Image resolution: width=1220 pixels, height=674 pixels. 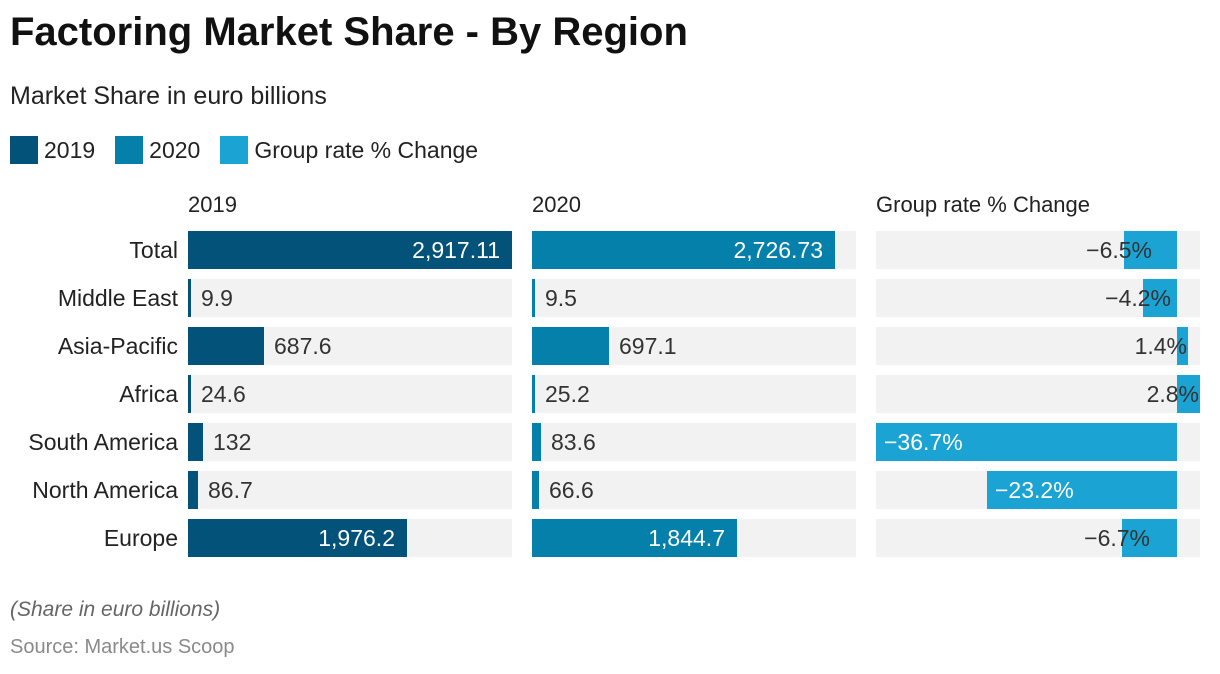 What do you see at coordinates (694, 442) in the screenshot?
I see `track-2020-south-america: 83.6` at bounding box center [694, 442].